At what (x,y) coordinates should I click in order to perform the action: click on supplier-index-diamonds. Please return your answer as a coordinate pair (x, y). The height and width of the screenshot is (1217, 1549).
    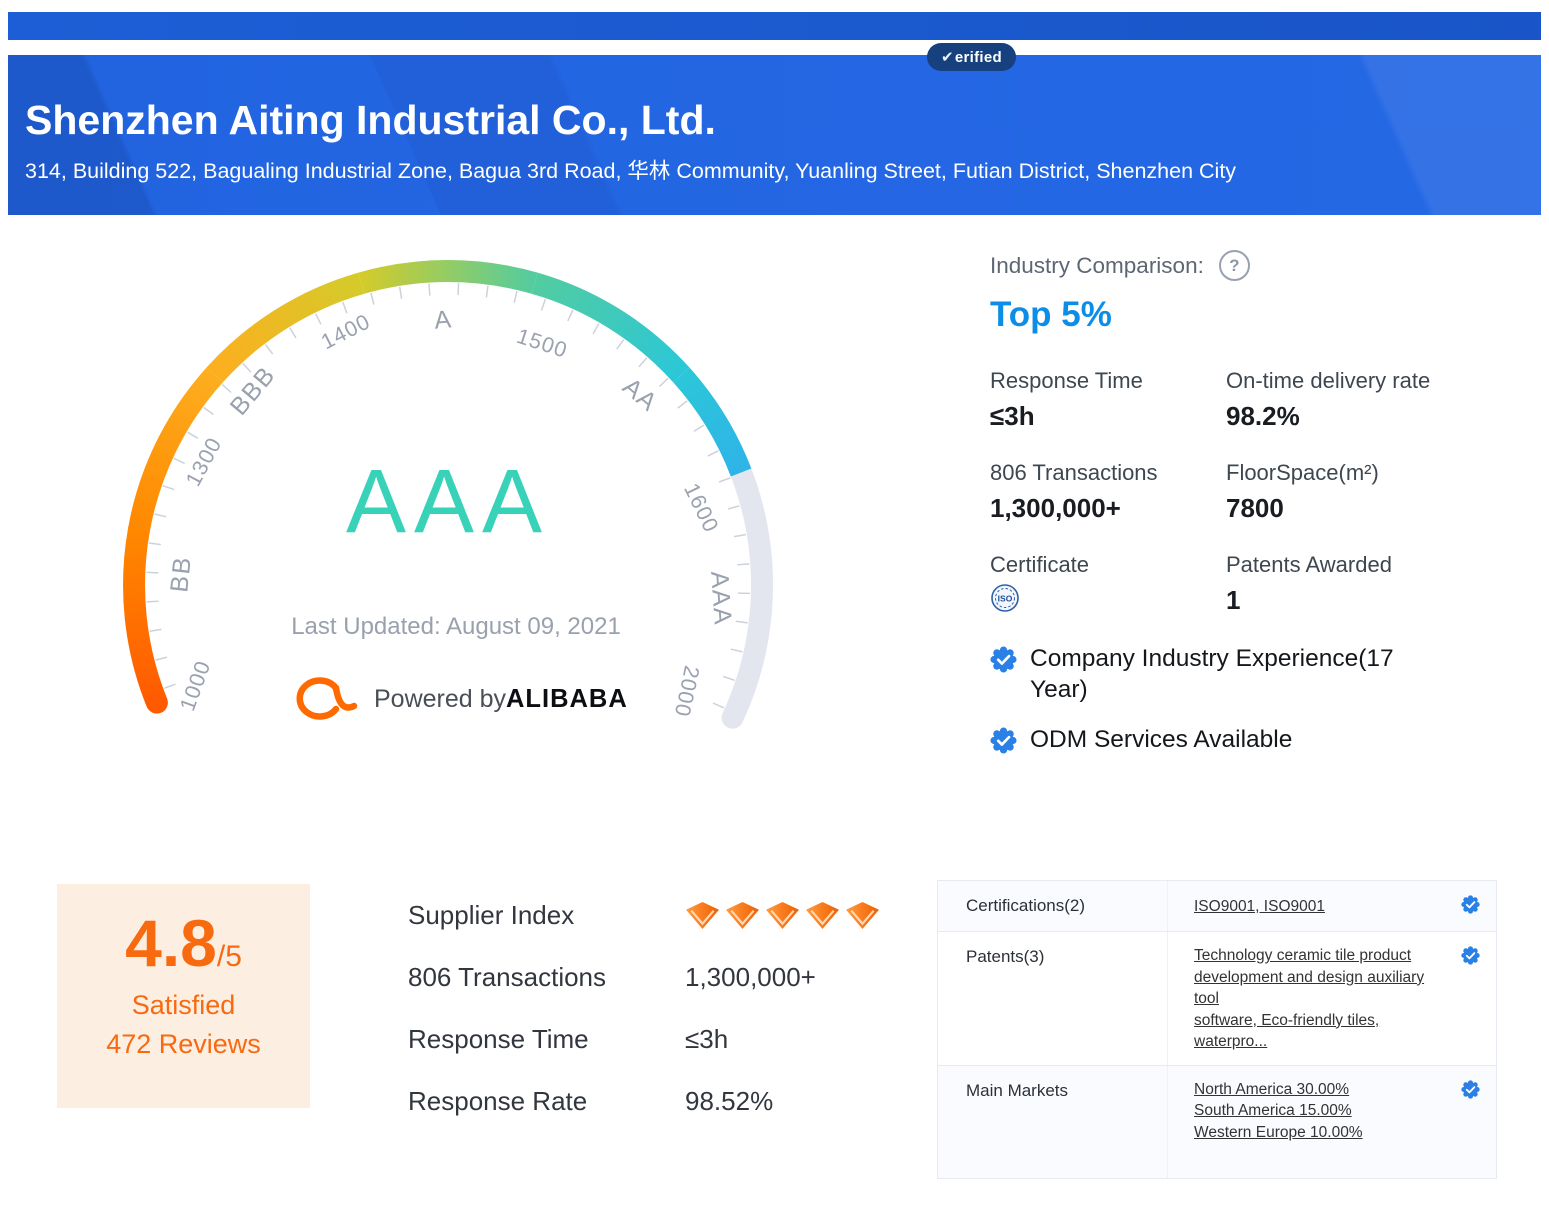
    Looking at the image, I should click on (782, 915).